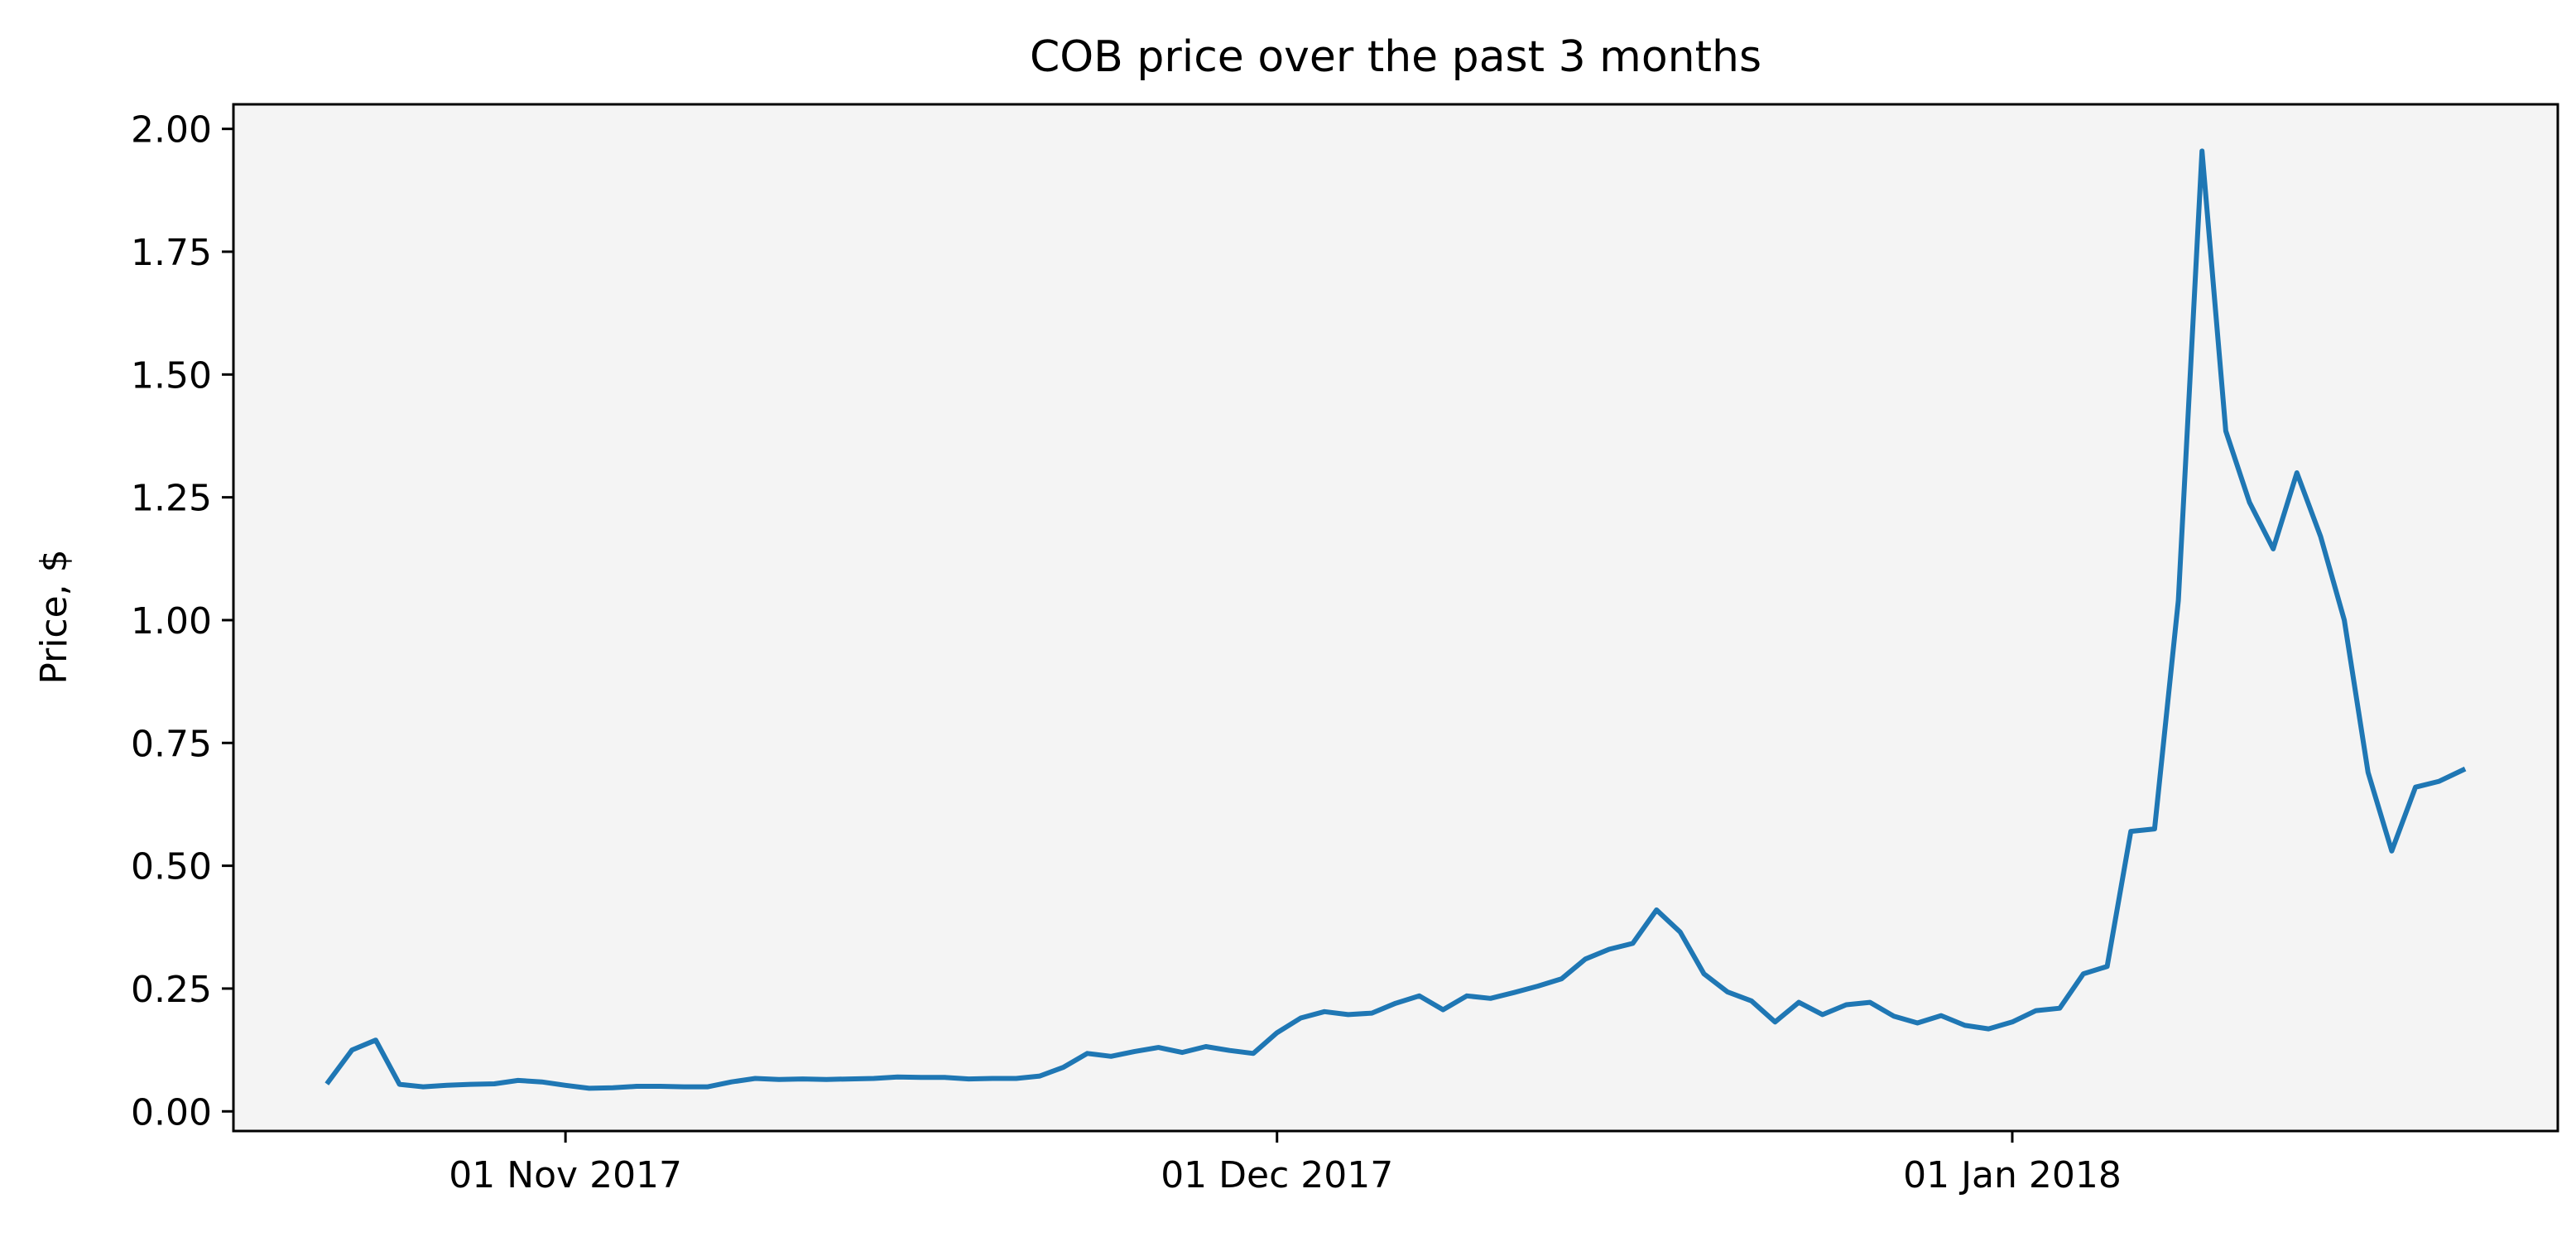 Image resolution: width=2576 pixels, height=1237 pixels. What do you see at coordinates (171, 499) in the screenshot?
I see `y-tick-label: 1.25` at bounding box center [171, 499].